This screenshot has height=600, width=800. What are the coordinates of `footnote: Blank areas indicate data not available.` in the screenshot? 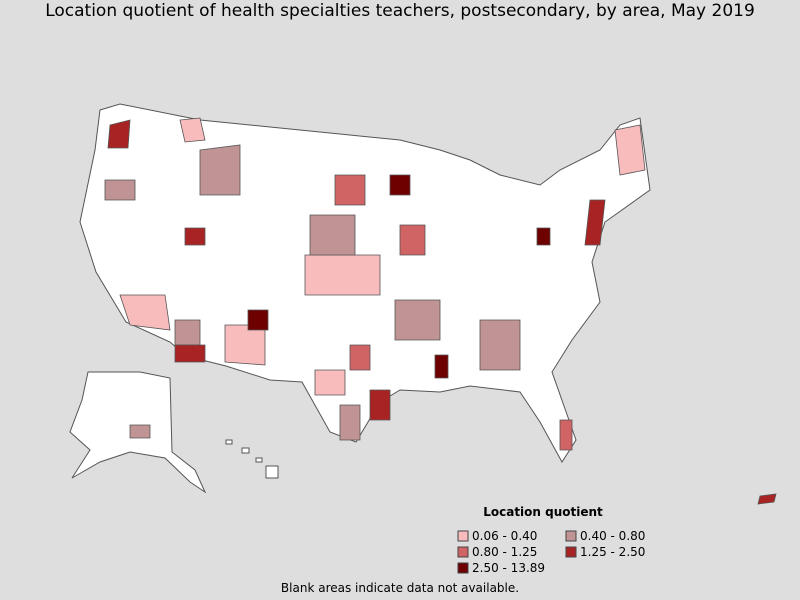 It's located at (400, 588).